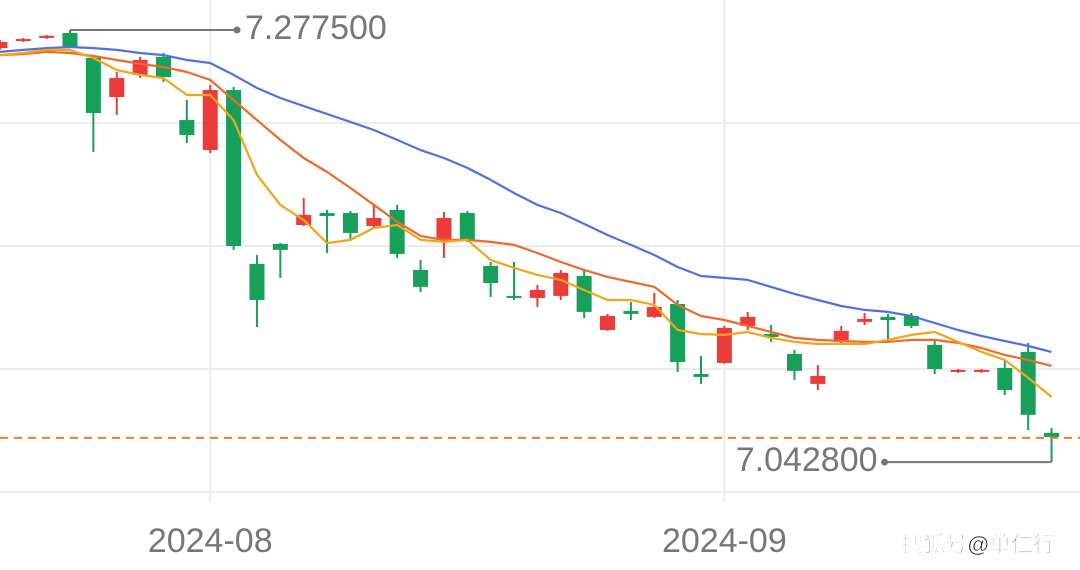 Image resolution: width=1080 pixels, height=570 pixels. I want to click on x-tick-label: 2024-09, so click(724, 541).